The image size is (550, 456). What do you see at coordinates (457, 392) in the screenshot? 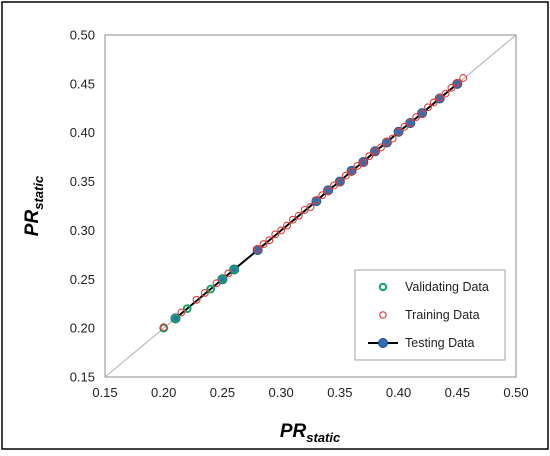
I see `x-tick-label: 0.45` at bounding box center [457, 392].